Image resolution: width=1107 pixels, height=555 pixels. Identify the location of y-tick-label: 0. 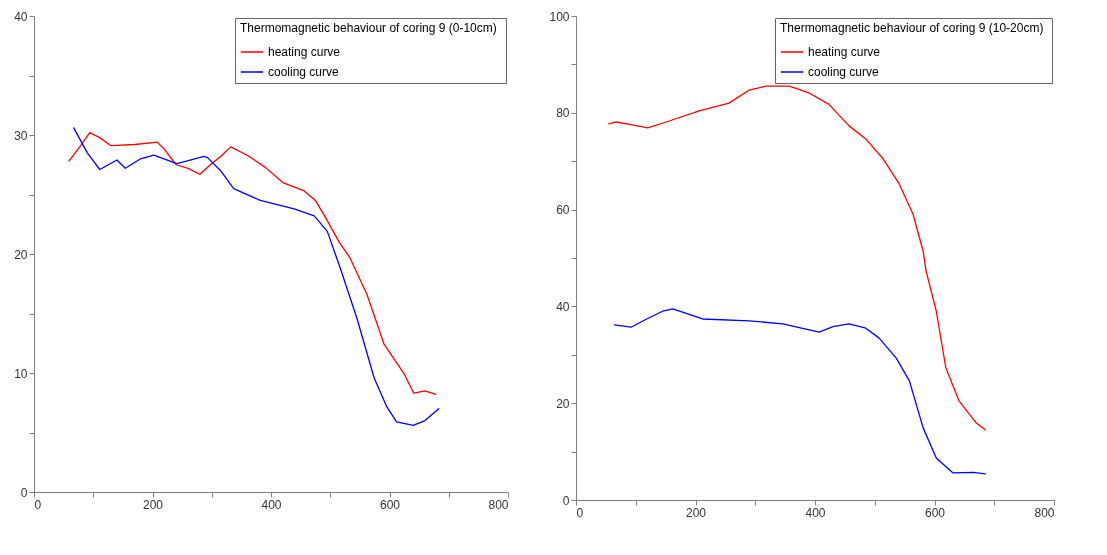
(24, 492).